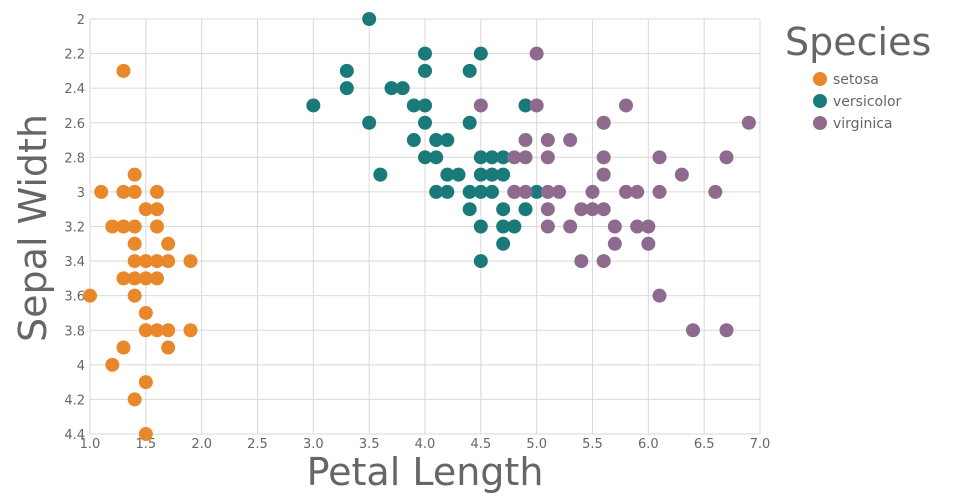 The height and width of the screenshot is (500, 960). Describe the element at coordinates (74, 297) in the screenshot. I see `y-tick-label: 3.6` at that location.